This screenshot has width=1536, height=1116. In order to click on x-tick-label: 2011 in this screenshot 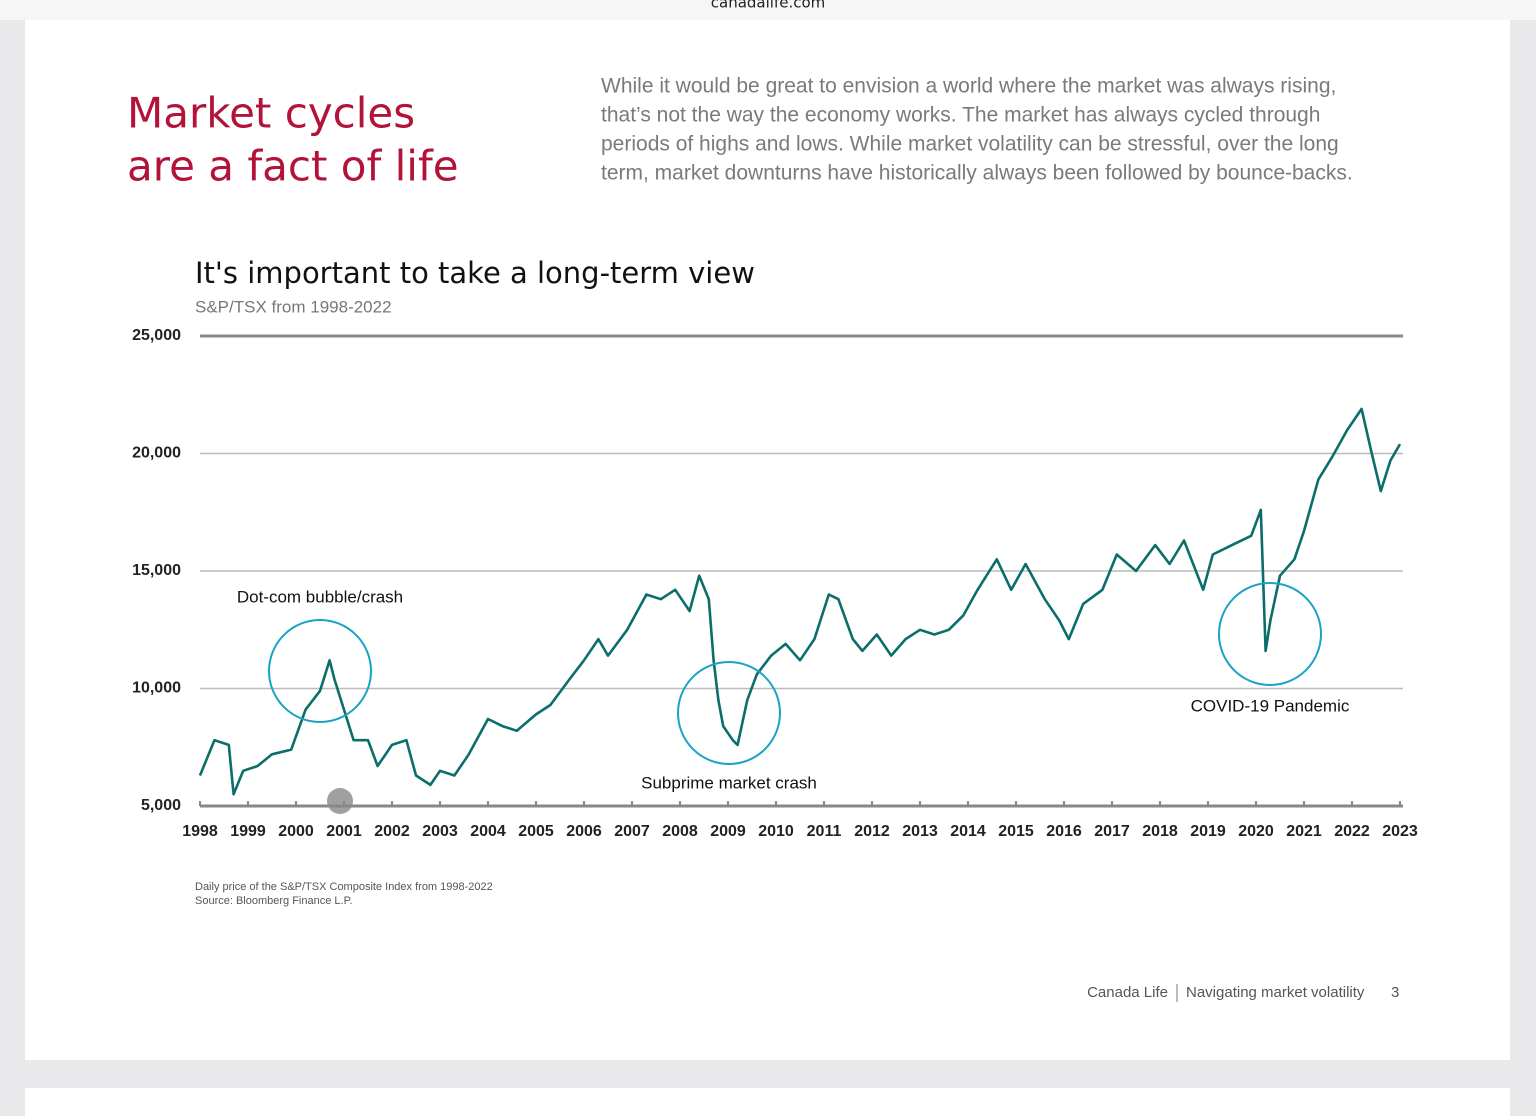, I will do `click(824, 831)`.